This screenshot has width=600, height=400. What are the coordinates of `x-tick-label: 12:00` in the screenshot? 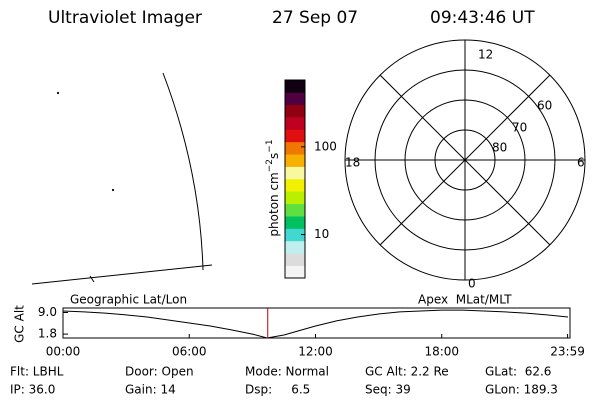 It's located at (315, 352).